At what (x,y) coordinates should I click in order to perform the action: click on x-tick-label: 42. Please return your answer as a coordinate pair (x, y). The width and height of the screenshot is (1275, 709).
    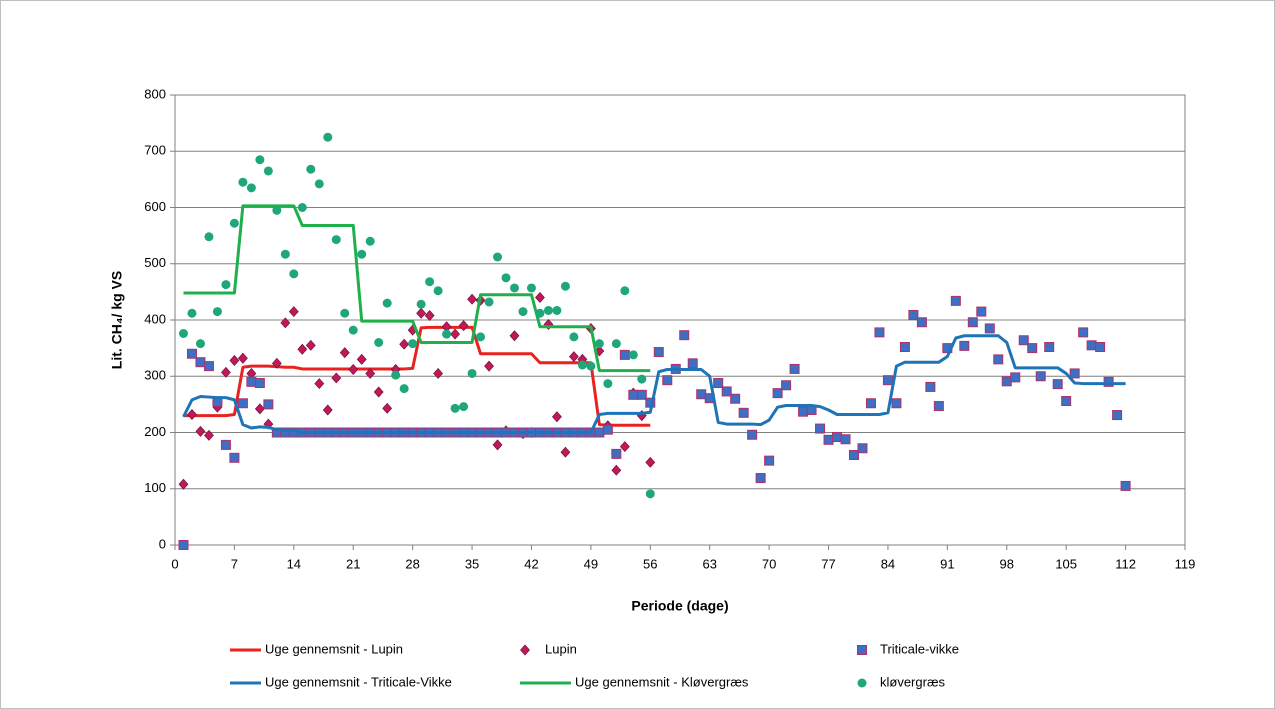
    Looking at the image, I should click on (531, 563).